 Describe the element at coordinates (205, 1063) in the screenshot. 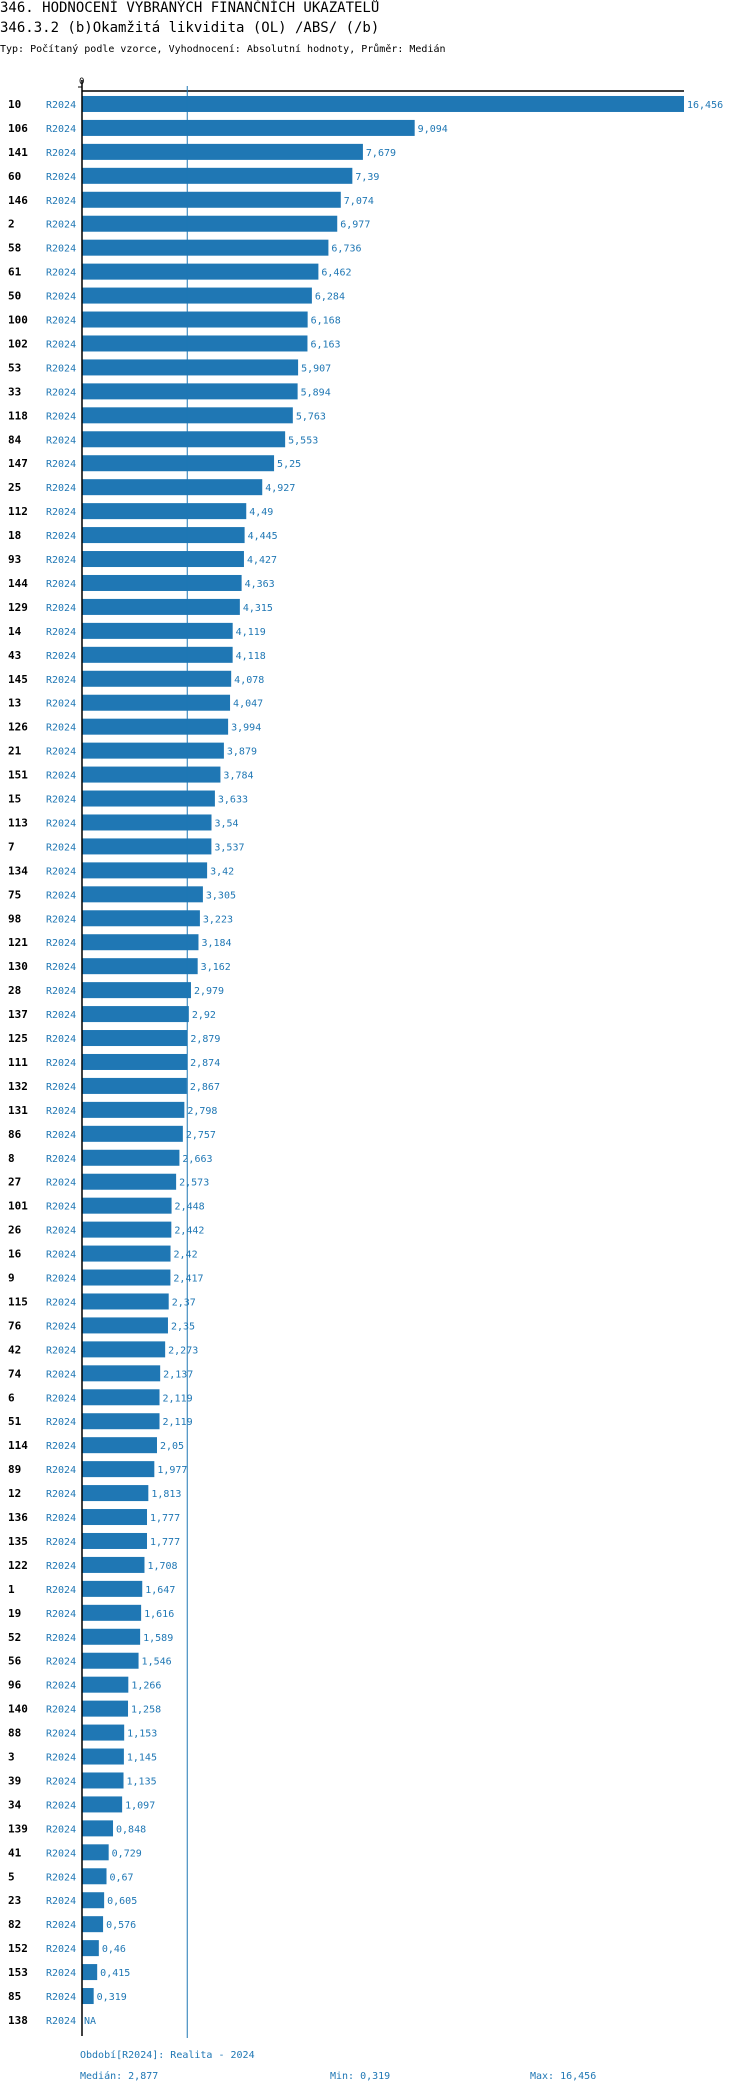

I see `data-label: 2,874` at that location.